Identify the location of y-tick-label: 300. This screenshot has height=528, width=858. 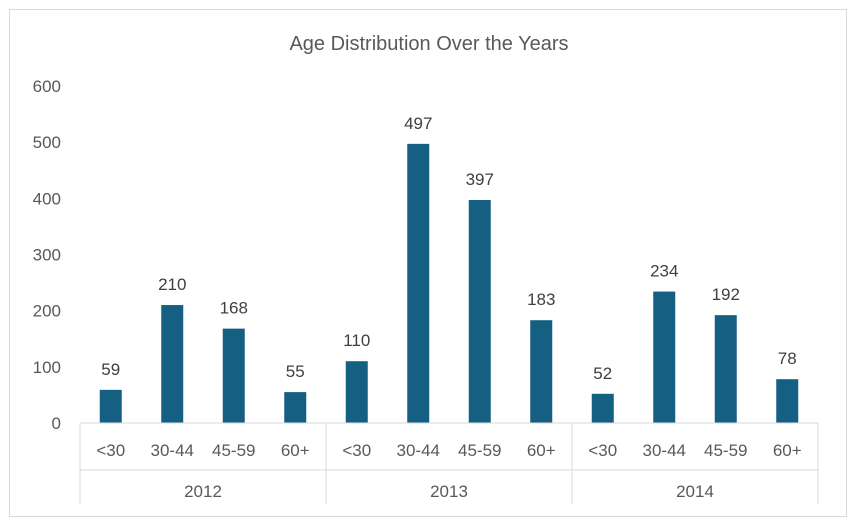
(47, 255).